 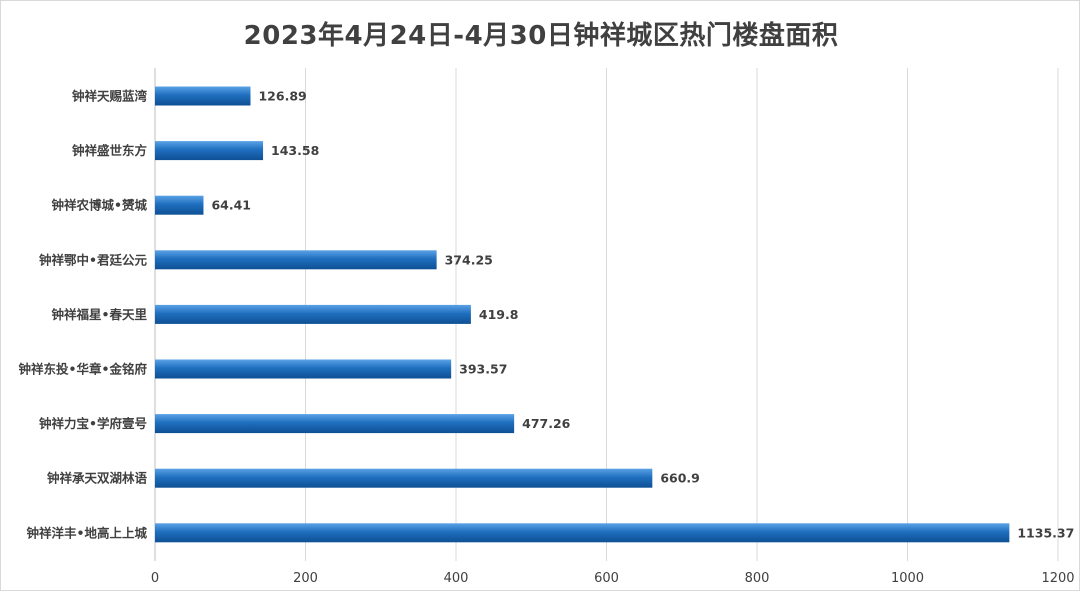 I want to click on data-label: 660.9, so click(x=680, y=478).